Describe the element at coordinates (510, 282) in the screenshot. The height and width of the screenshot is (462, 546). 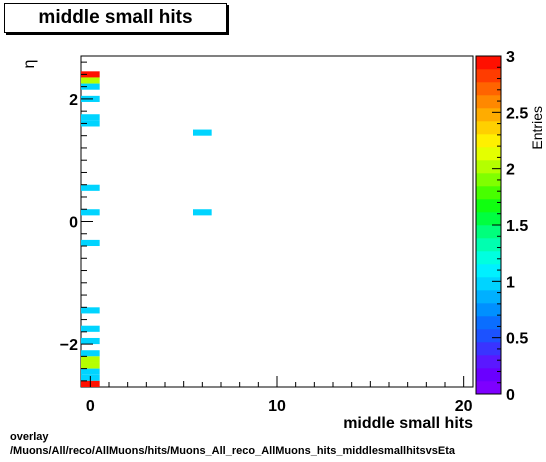
I see `color-scale-label: 1` at that location.